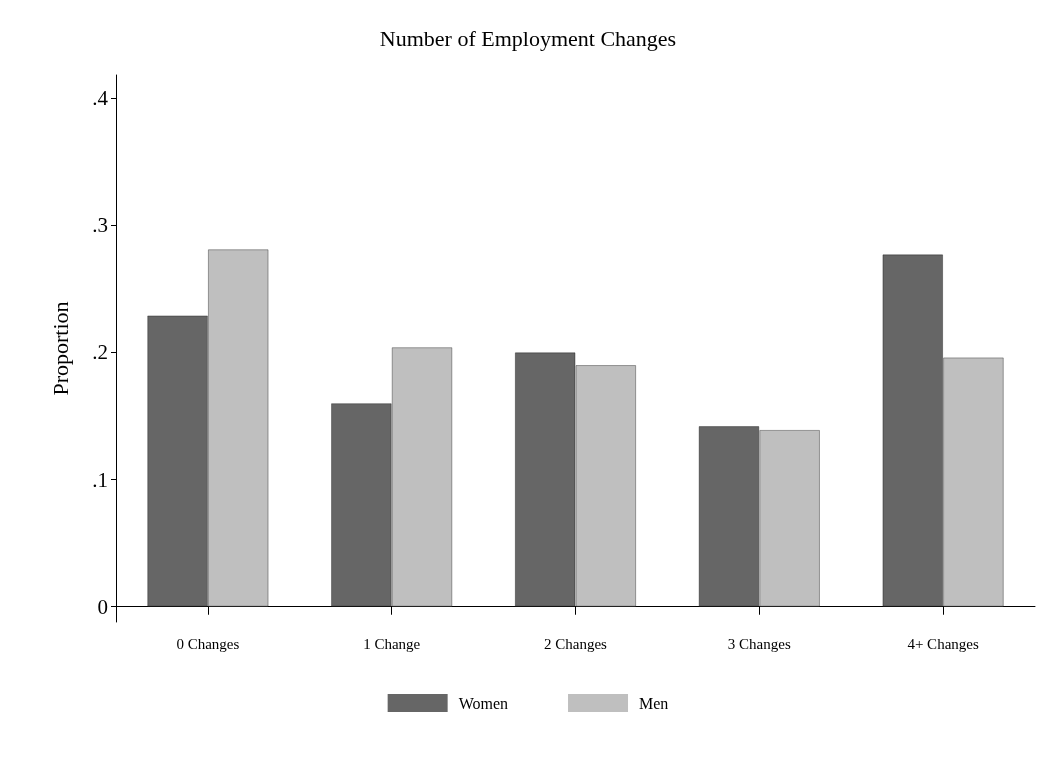 The height and width of the screenshot is (765, 1056). Describe the element at coordinates (60, 348) in the screenshot. I see `y-axis-title: Proportion` at that location.